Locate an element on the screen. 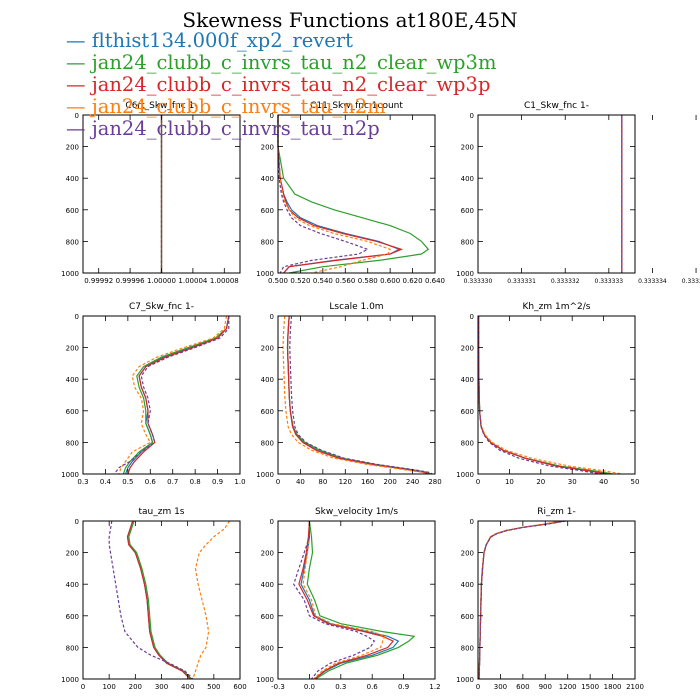 The image size is (700, 700). x-tick-label: 0.9 is located at coordinates (217, 482).